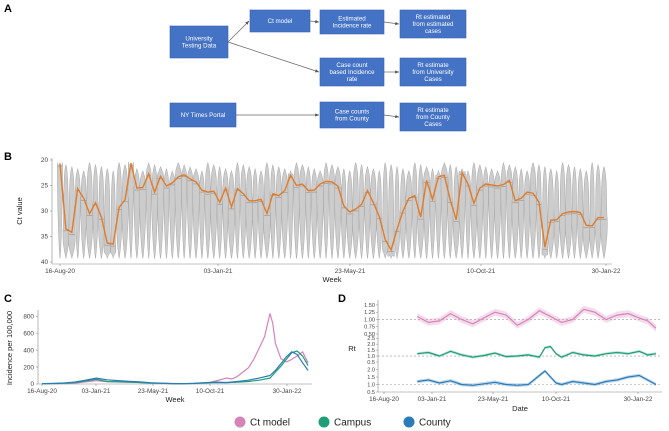 The width and height of the screenshot is (669, 431). What do you see at coordinates (314, 21) in the screenshot?
I see `edge-ct-eir` at bounding box center [314, 21].